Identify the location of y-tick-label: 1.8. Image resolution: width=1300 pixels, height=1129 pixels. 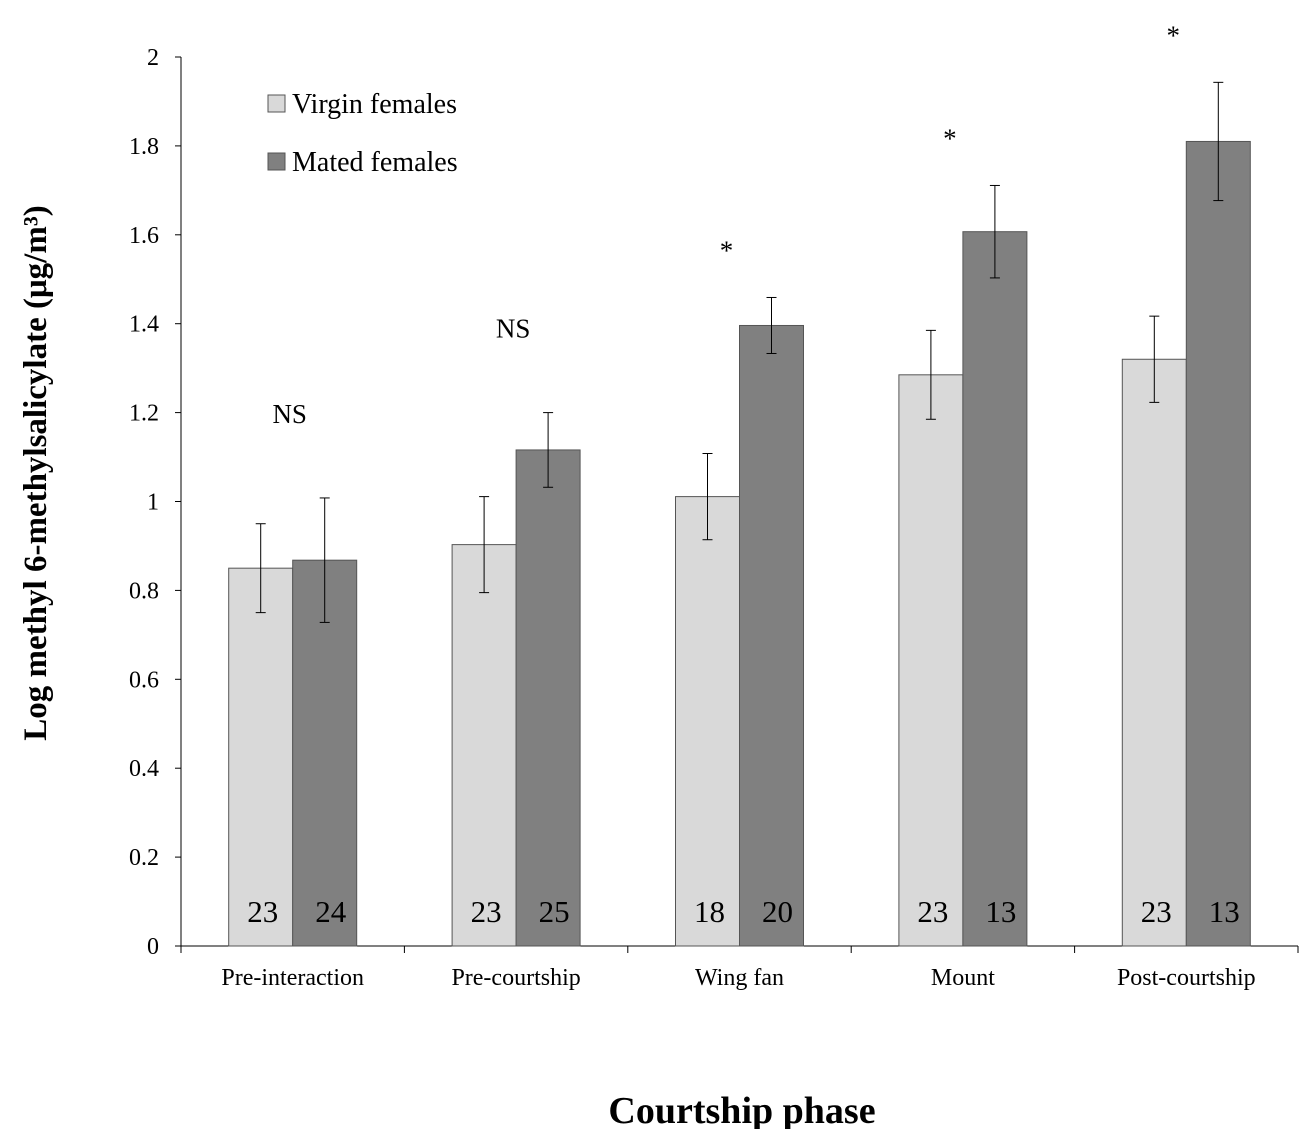
(144, 147).